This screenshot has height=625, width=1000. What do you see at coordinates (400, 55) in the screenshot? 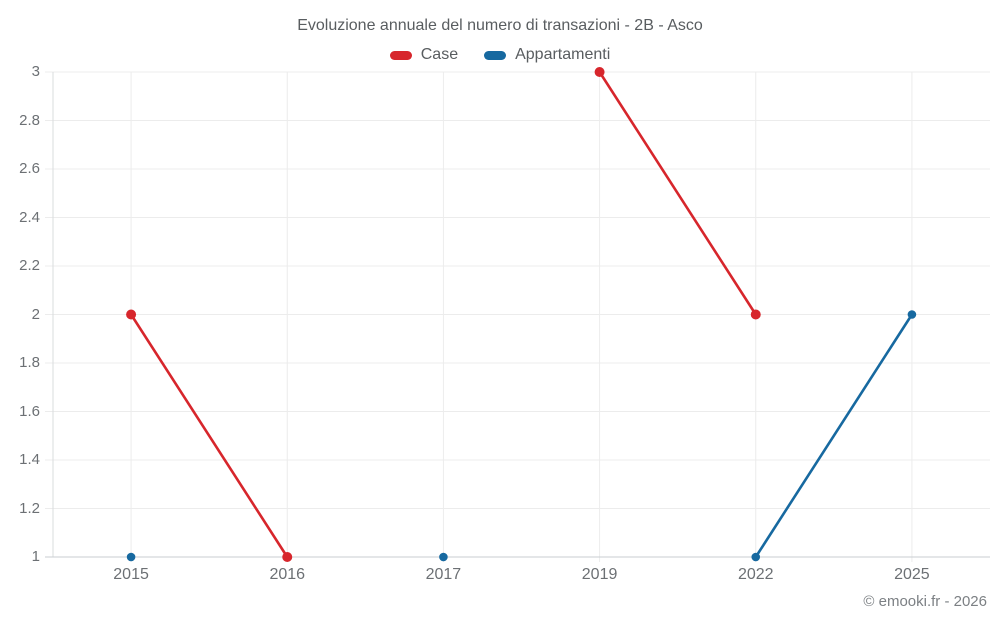
I see `legend-swatch-case-icon` at bounding box center [400, 55].